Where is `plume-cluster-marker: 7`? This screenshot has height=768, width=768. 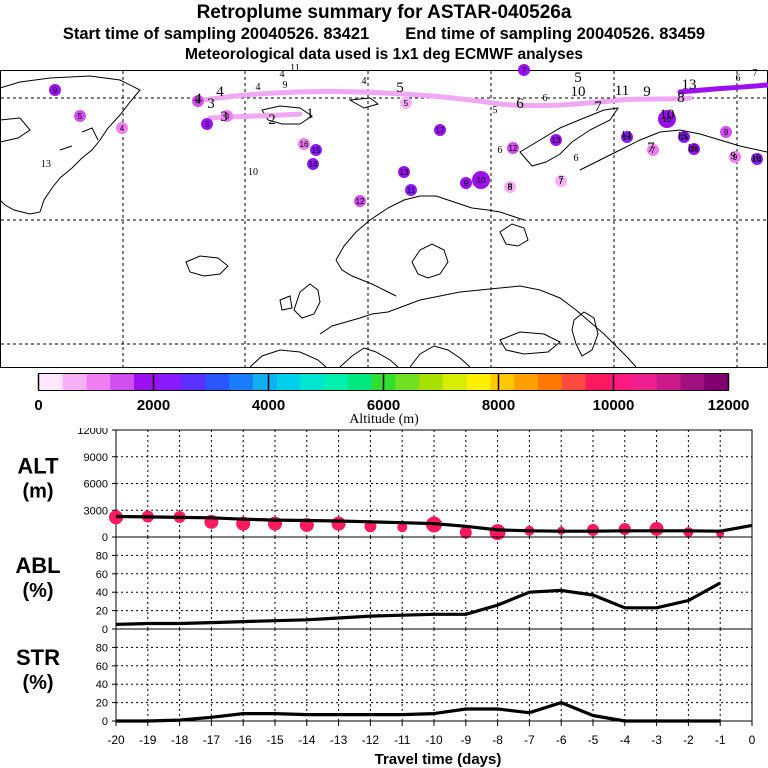 plume-cluster-marker: 7 is located at coordinates (653, 150).